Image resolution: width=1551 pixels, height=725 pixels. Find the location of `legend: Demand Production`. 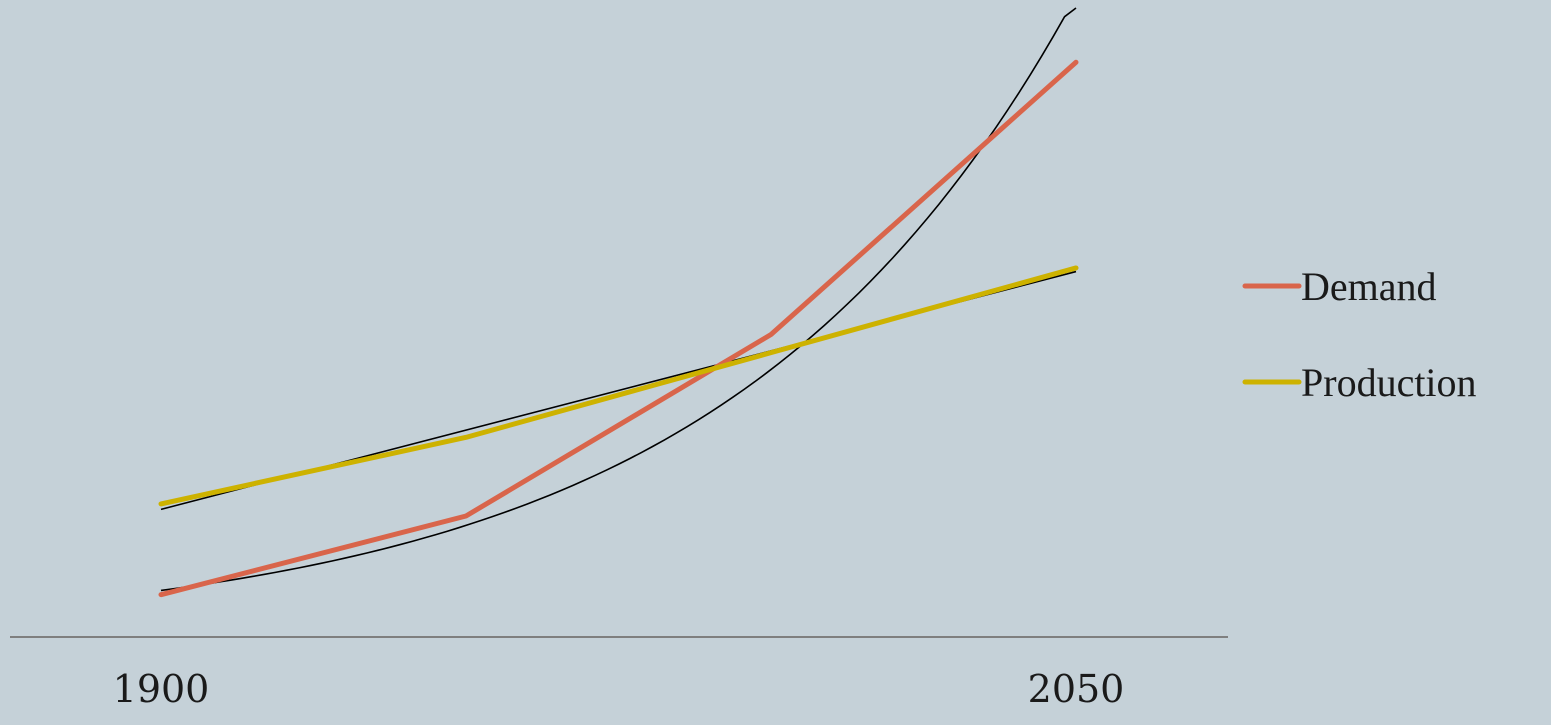

legend: Demand Production is located at coordinates (1359, 334).